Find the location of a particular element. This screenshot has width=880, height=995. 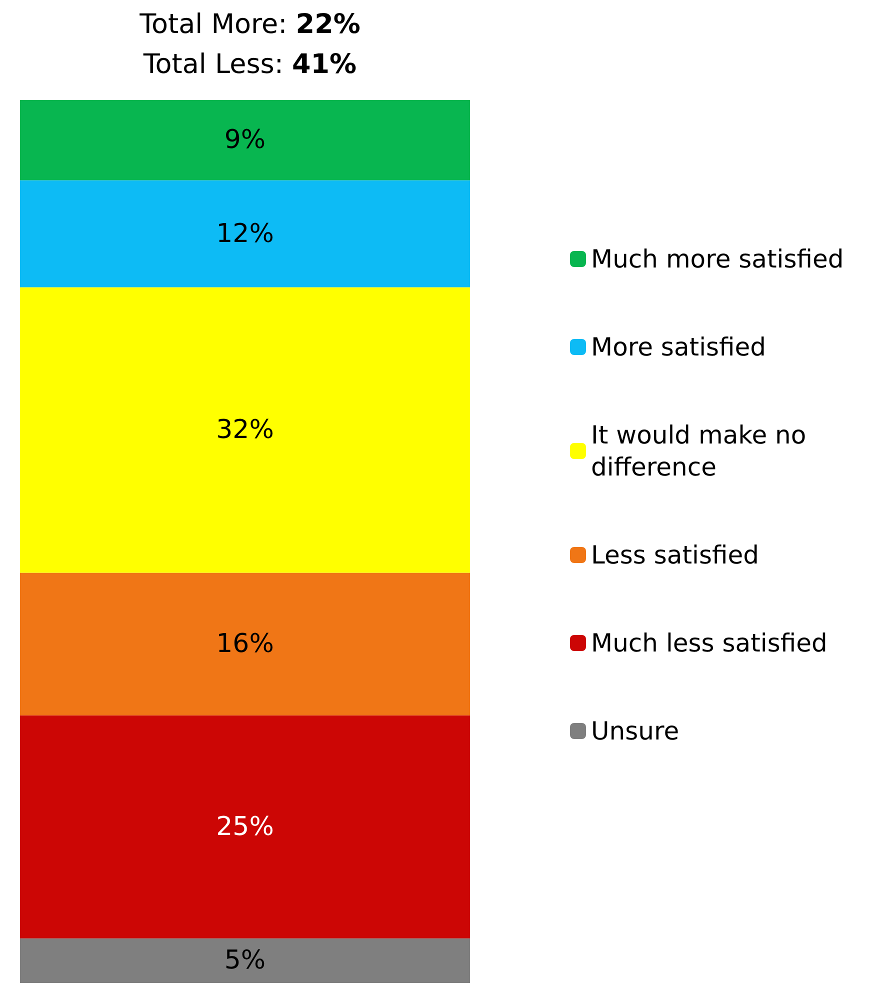

data-label: 16% is located at coordinates (245, 644).